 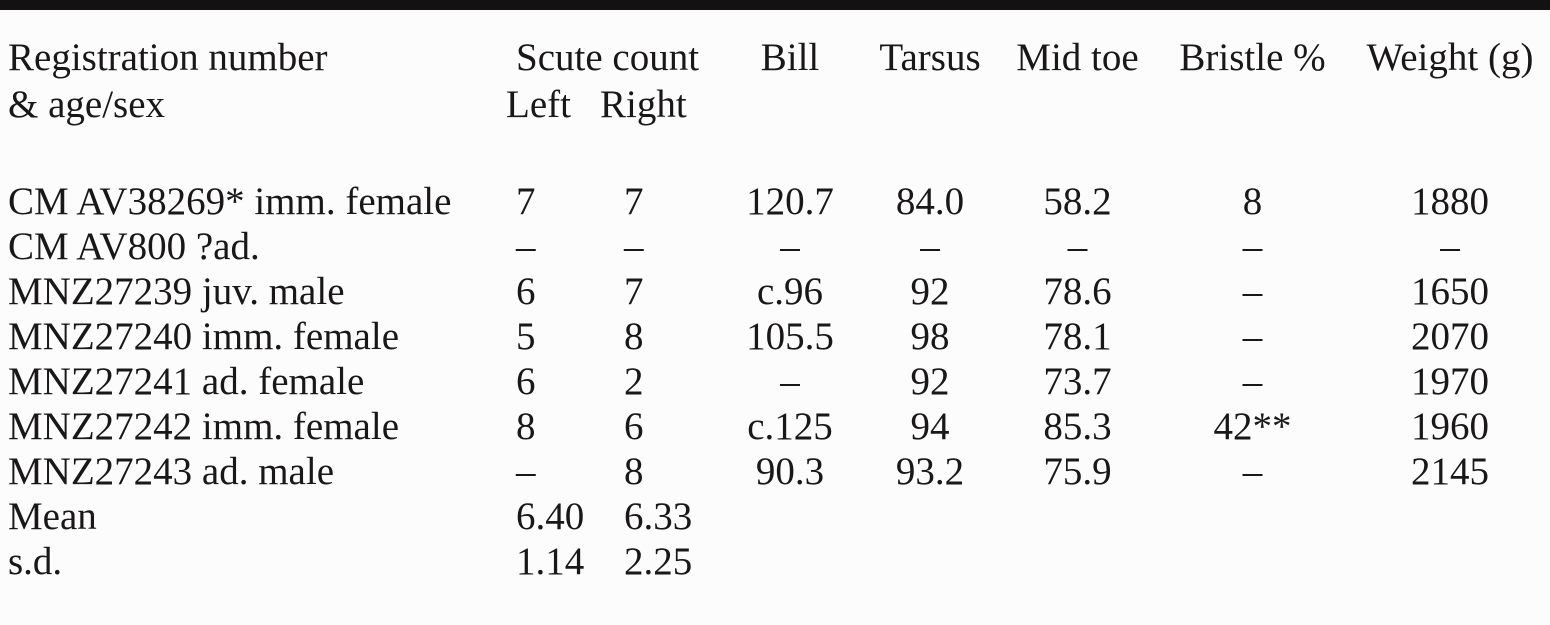 What do you see at coordinates (1077, 426) in the screenshot?
I see `cell-mid-toe: 85.3` at bounding box center [1077, 426].